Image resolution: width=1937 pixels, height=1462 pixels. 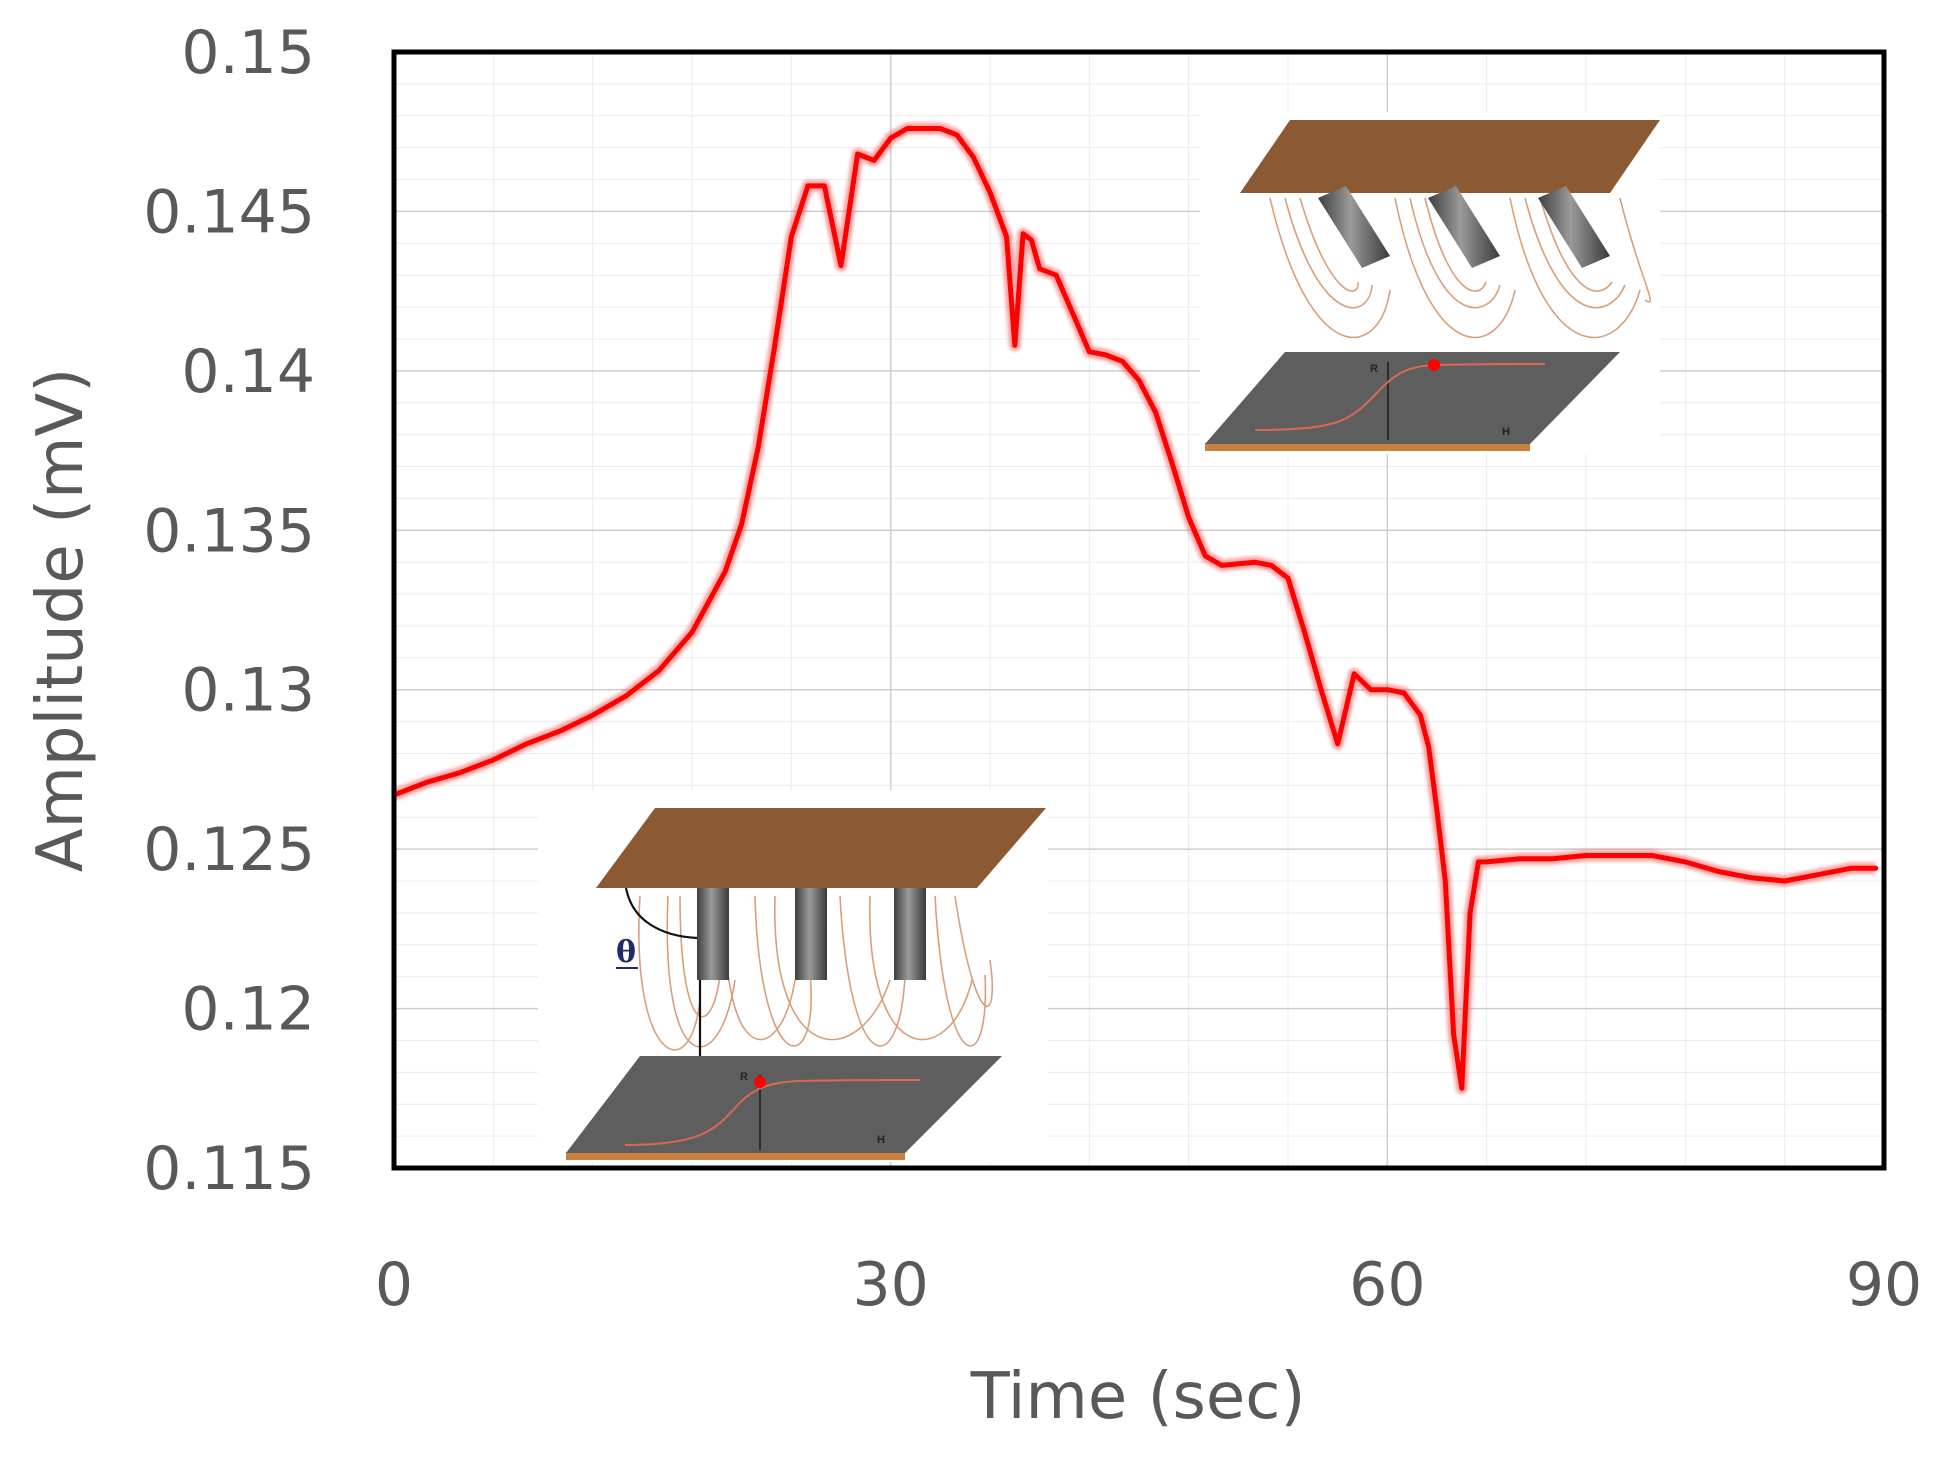 I want to click on inset-bottom-angle-arc, so click(x=661, y=913).